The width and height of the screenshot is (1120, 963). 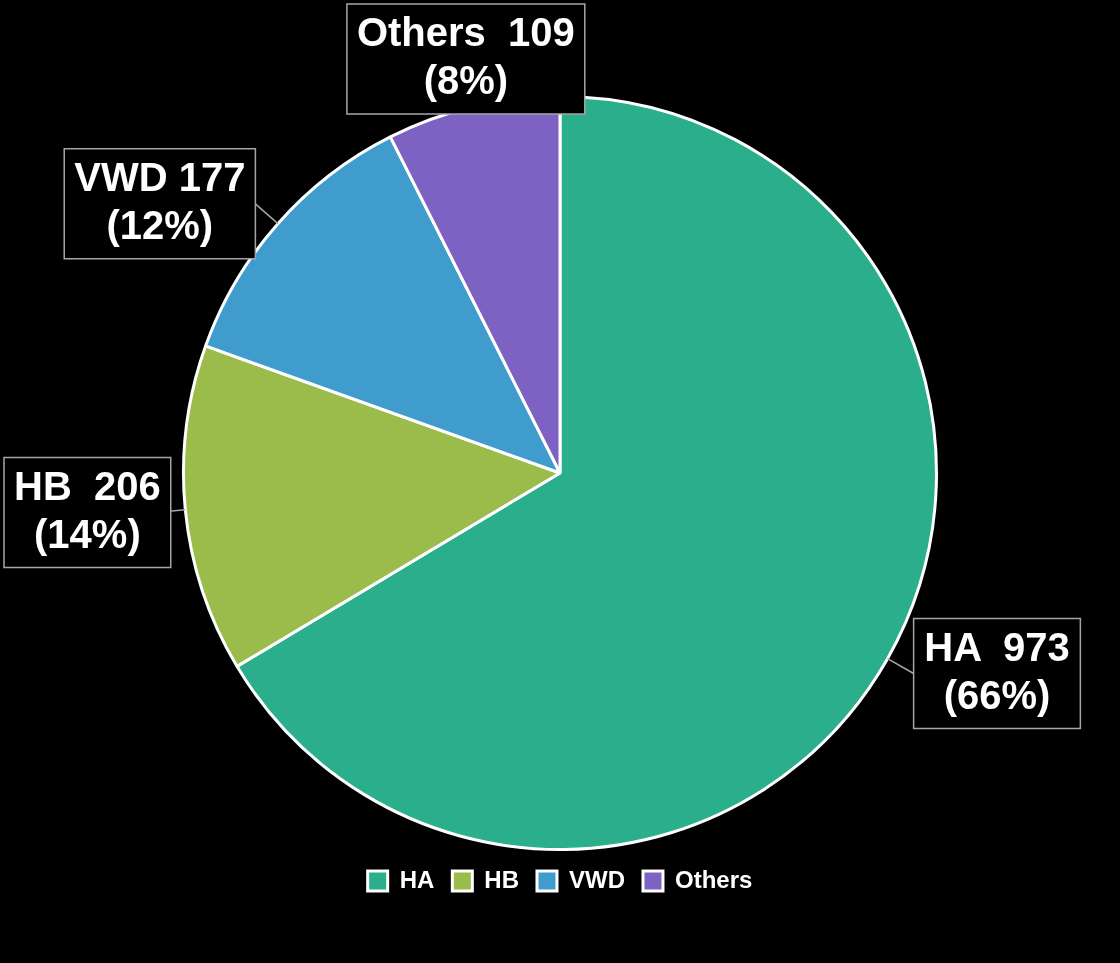 I want to click on data-label: VWD 177 (12%), so click(x=160, y=200).